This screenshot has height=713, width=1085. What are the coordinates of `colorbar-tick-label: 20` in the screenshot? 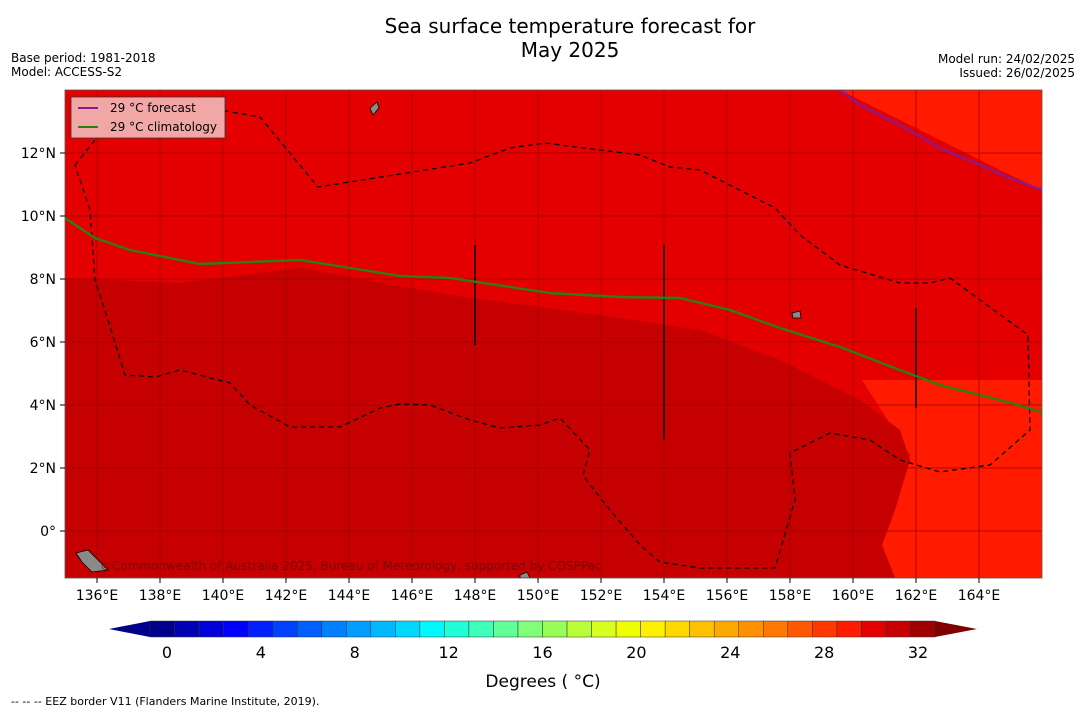 It's located at (636, 652).